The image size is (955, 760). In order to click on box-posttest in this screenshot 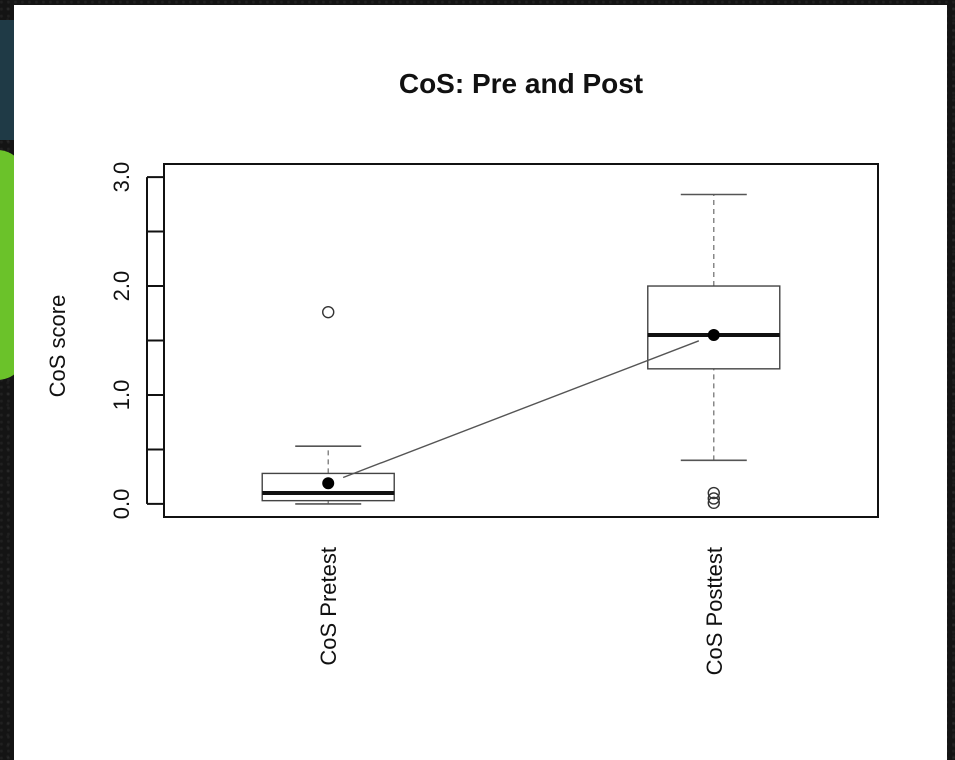, I will do `click(714, 351)`.